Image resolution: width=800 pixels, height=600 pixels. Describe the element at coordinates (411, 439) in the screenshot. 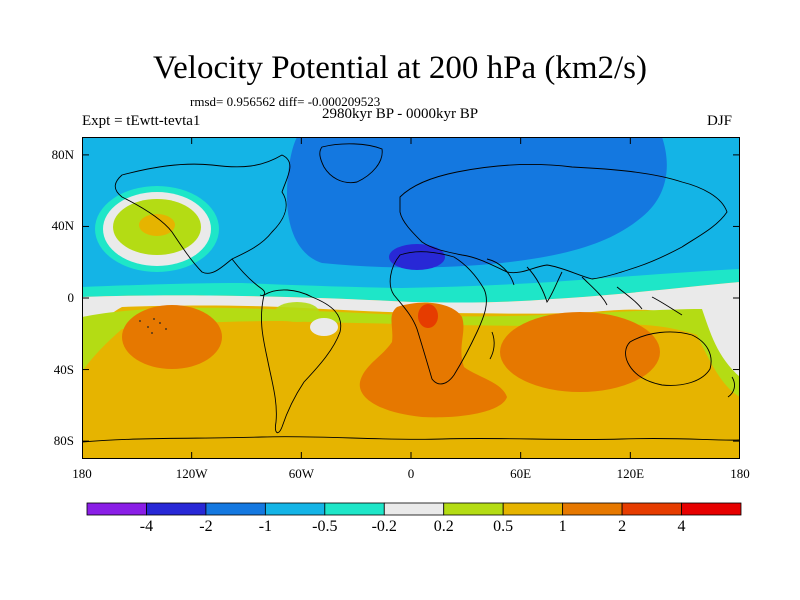

I see `coast-antarctica` at that location.